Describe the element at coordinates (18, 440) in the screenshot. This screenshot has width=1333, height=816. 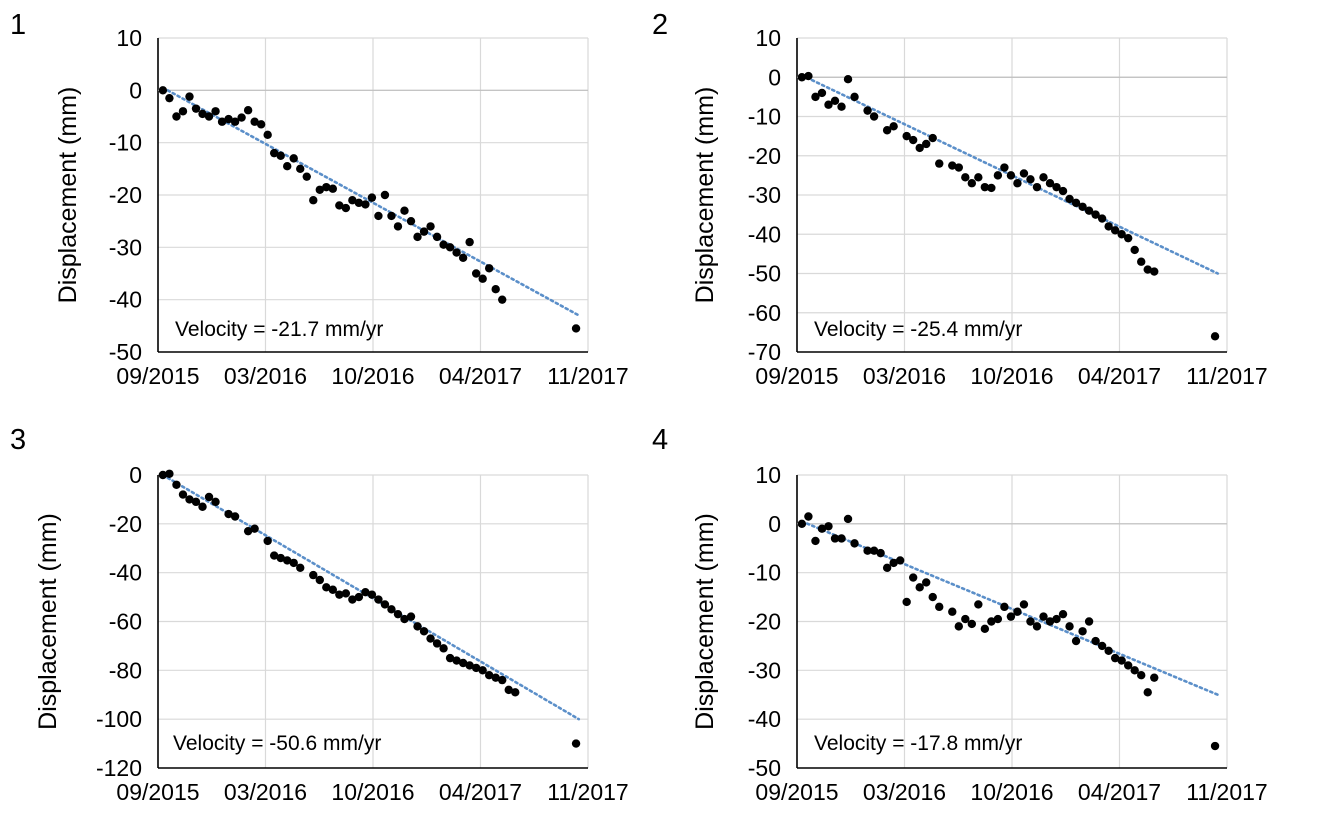
I see `panel-number: 3` at that location.